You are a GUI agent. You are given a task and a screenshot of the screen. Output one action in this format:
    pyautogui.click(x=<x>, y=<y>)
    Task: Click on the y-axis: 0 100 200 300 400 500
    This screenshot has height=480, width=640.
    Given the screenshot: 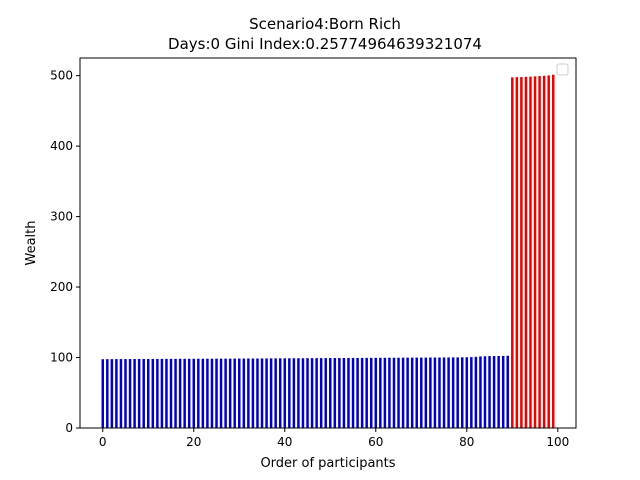 What is the action you would take?
    pyautogui.click(x=65, y=252)
    